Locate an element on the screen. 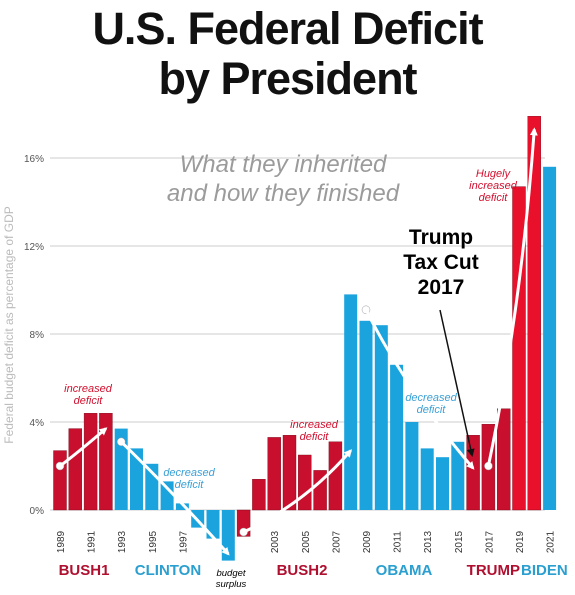 The image size is (575, 595). x-tick-label: 2003 is located at coordinates (275, 541).